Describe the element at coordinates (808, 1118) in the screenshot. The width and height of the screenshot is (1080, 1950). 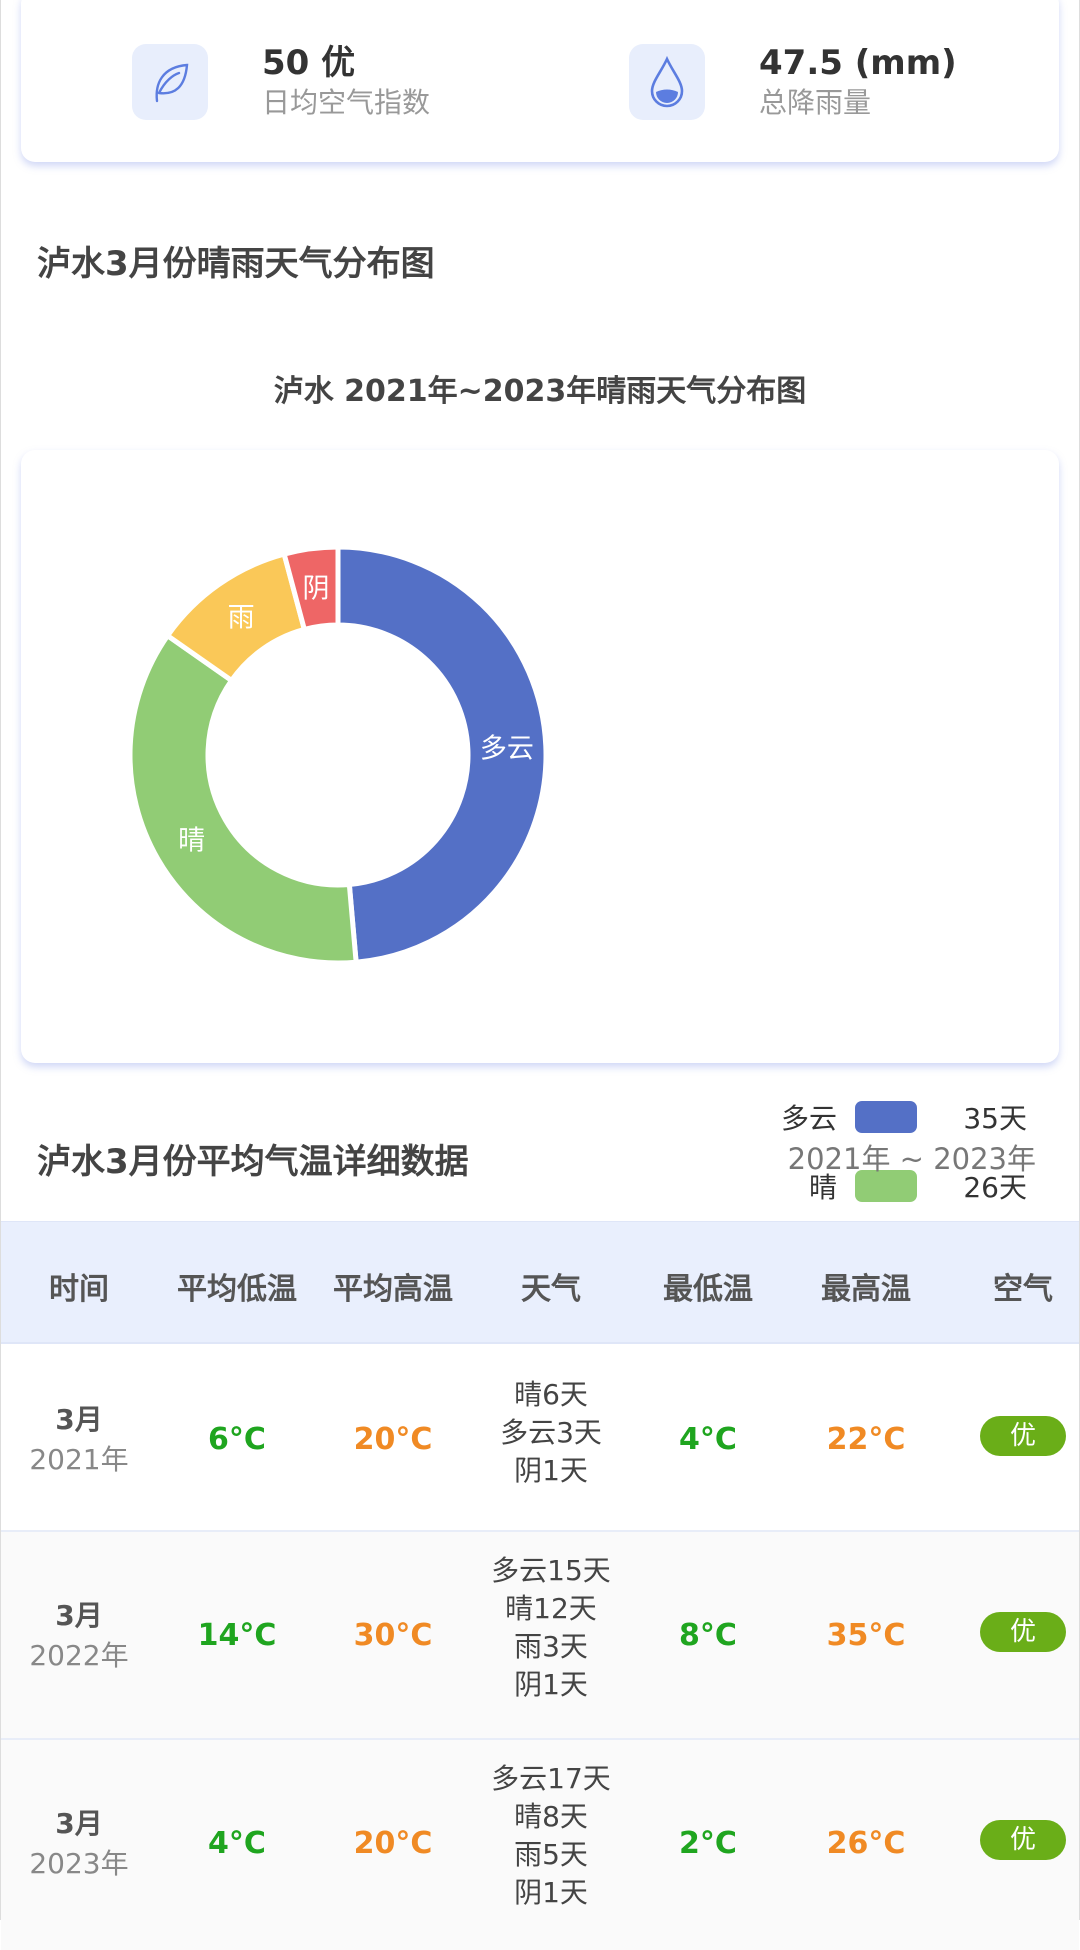
I see `legend-label: 多云` at that location.